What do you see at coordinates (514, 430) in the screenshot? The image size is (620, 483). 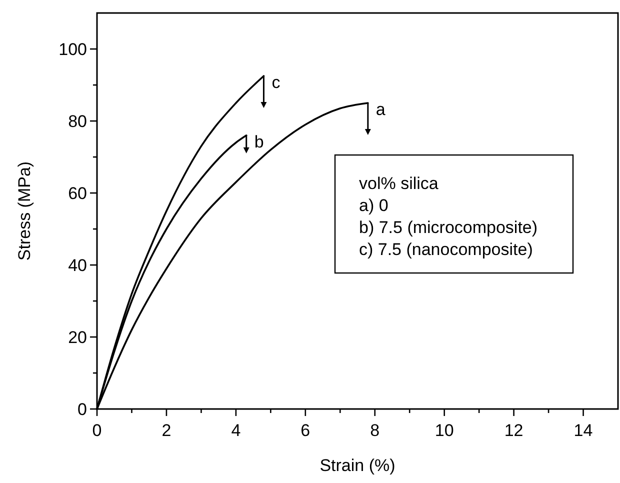 I see `x-tick-label: 12` at bounding box center [514, 430].